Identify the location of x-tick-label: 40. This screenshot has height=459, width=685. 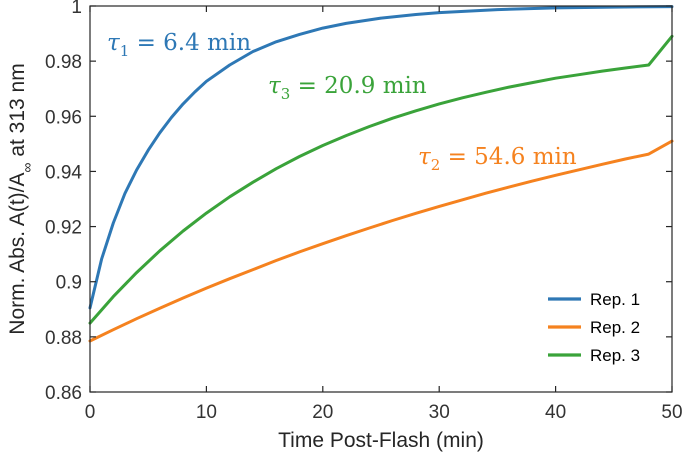
(555, 412).